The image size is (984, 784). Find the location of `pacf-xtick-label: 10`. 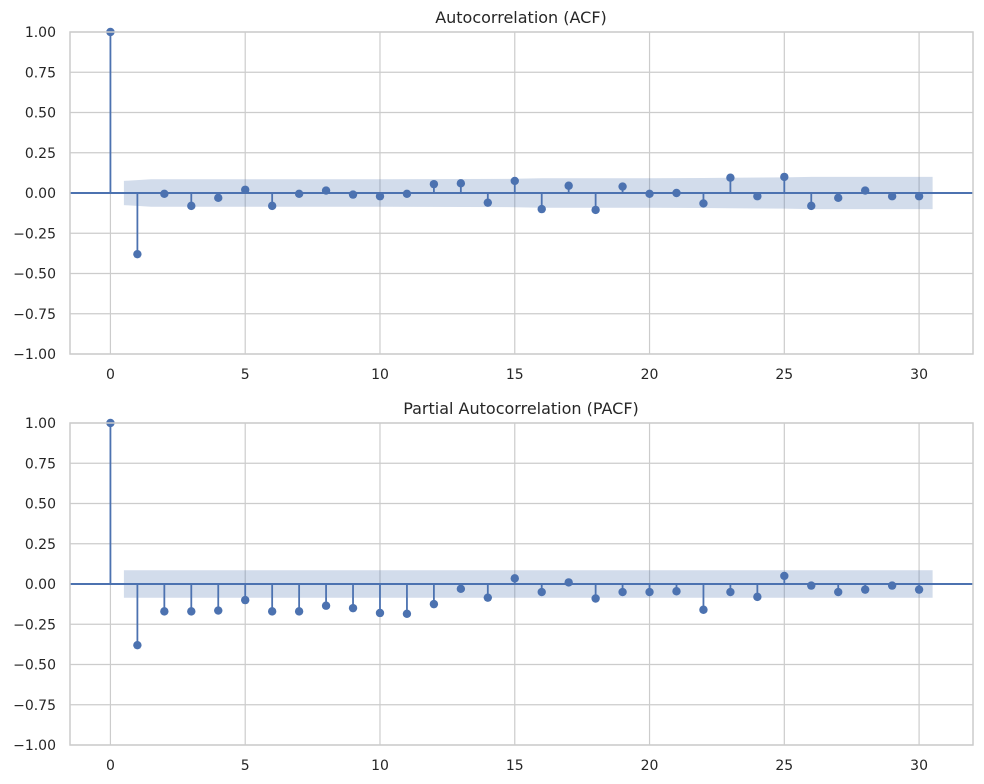

pacf-xtick-label: 10 is located at coordinates (380, 766).